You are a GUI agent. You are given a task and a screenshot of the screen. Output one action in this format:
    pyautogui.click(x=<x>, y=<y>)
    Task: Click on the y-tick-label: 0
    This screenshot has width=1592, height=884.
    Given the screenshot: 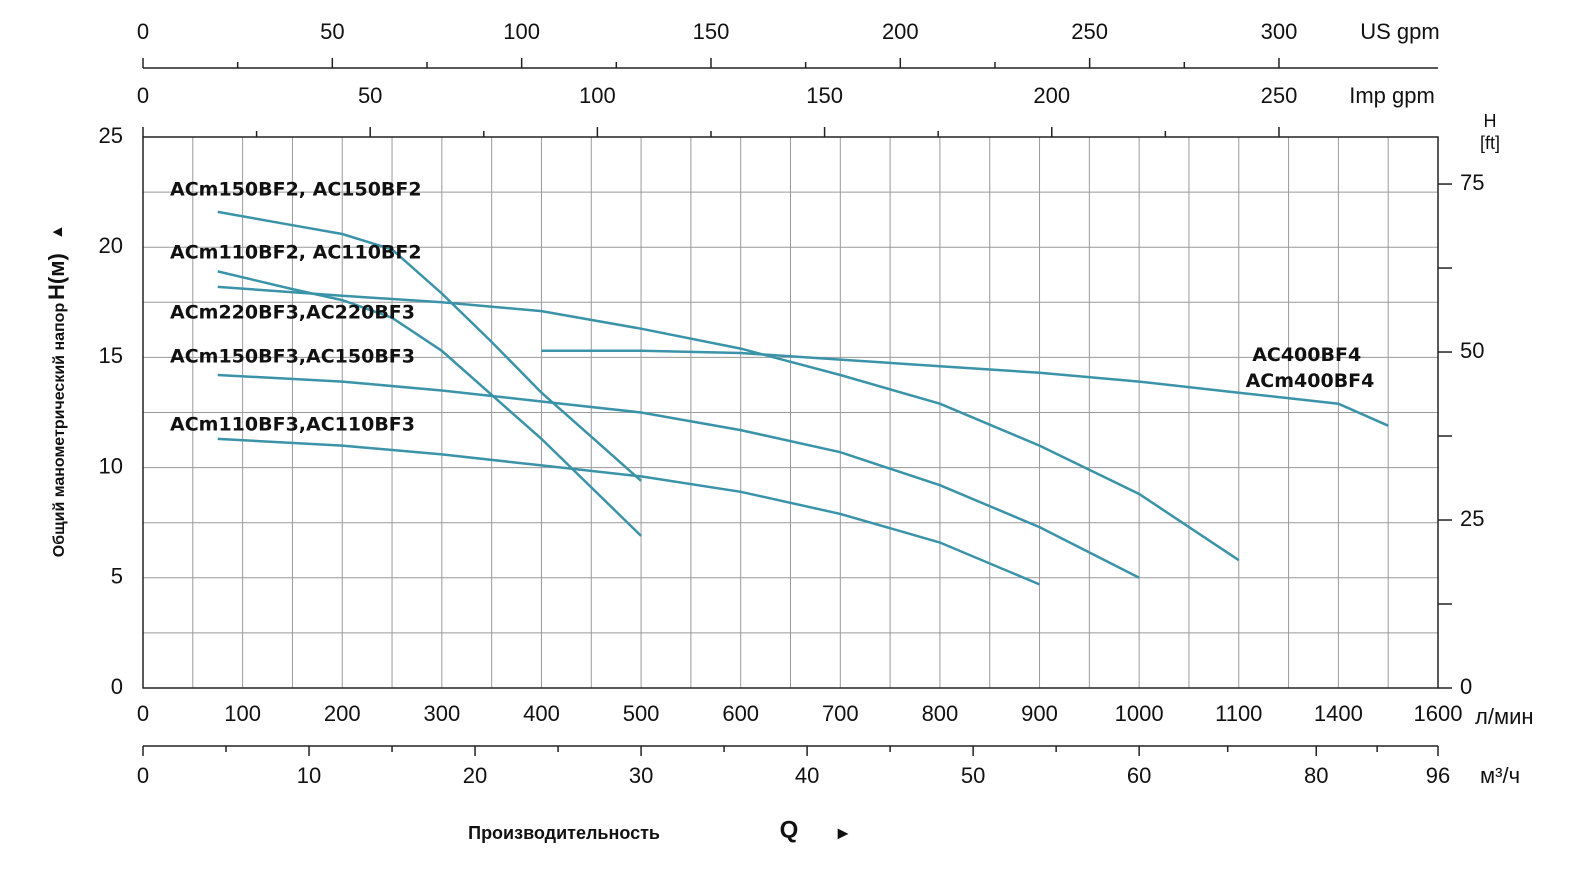 What is the action you would take?
    pyautogui.click(x=117, y=686)
    